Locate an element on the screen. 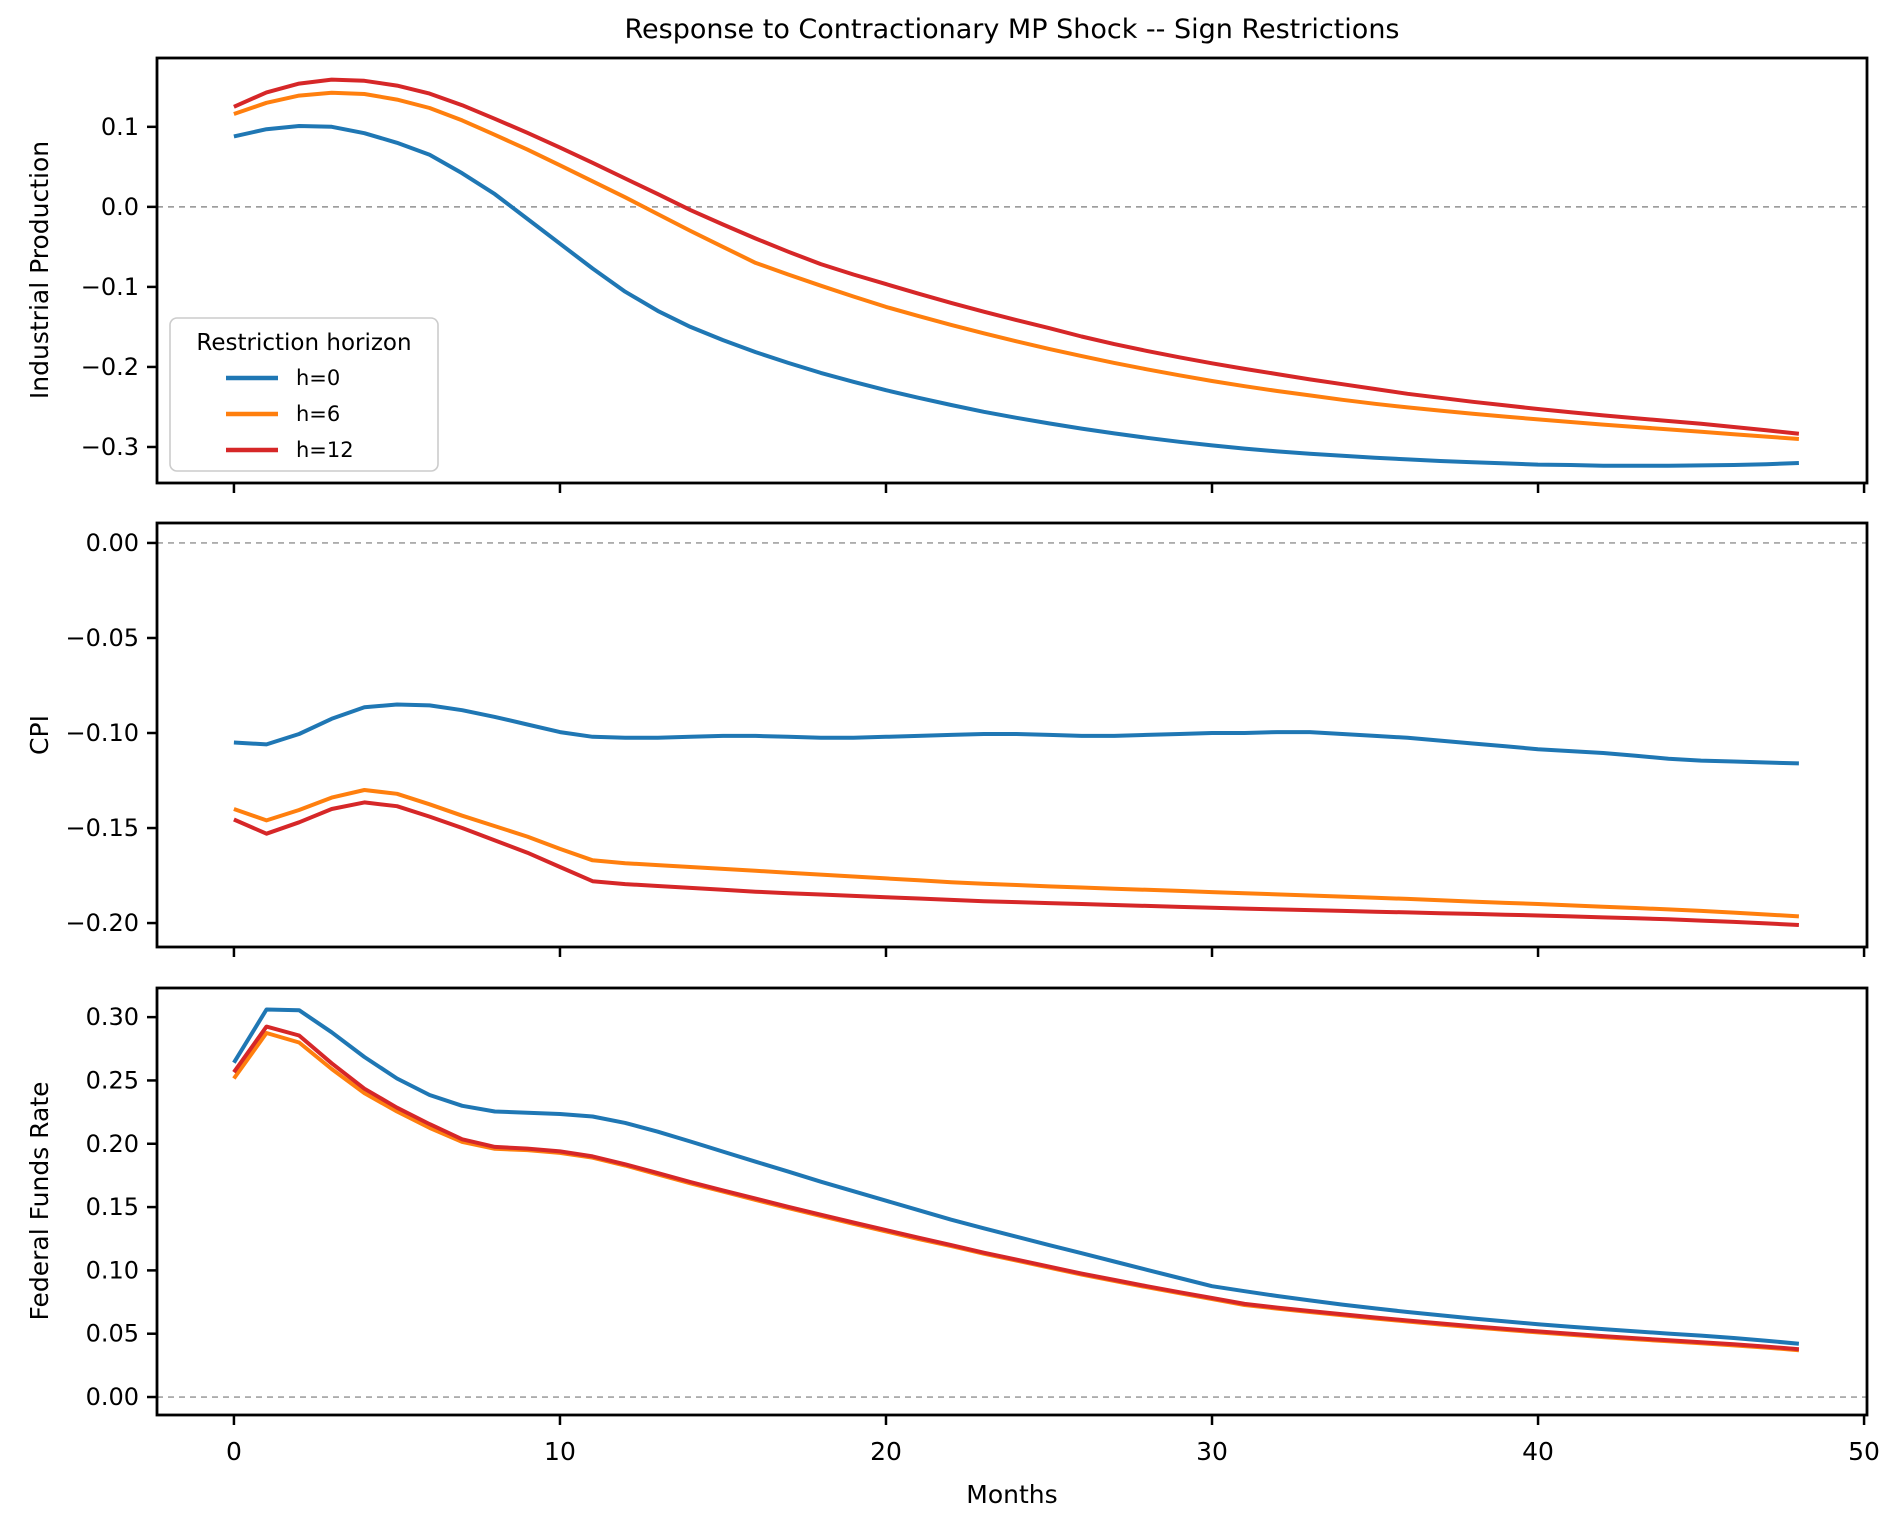 The height and width of the screenshot is (1520, 1898). y-tick-label: −0.1 is located at coordinates (110, 287).